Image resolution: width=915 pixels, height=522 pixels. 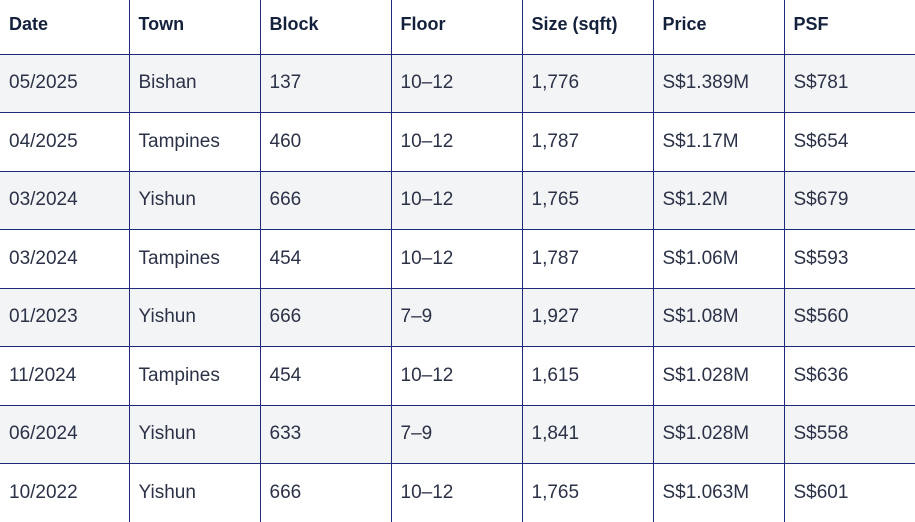 I want to click on cell-psf: S$601, so click(x=849, y=492).